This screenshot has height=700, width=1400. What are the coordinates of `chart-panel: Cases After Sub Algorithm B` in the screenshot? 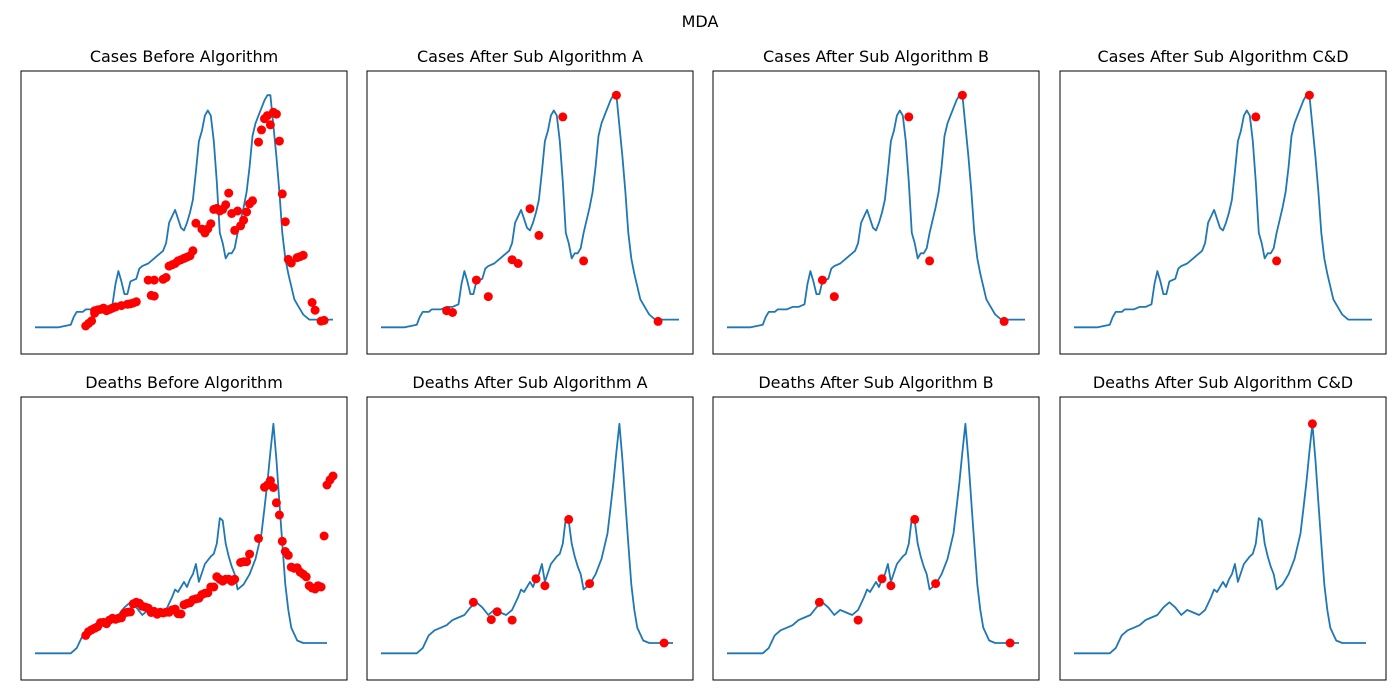 It's located at (876, 201).